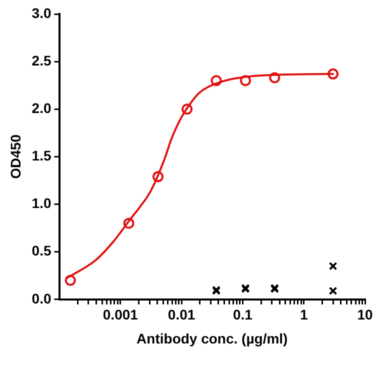 The image size is (379, 374). Describe the element at coordinates (42, 298) in the screenshot. I see `y-tick-label: 0.0` at that location.